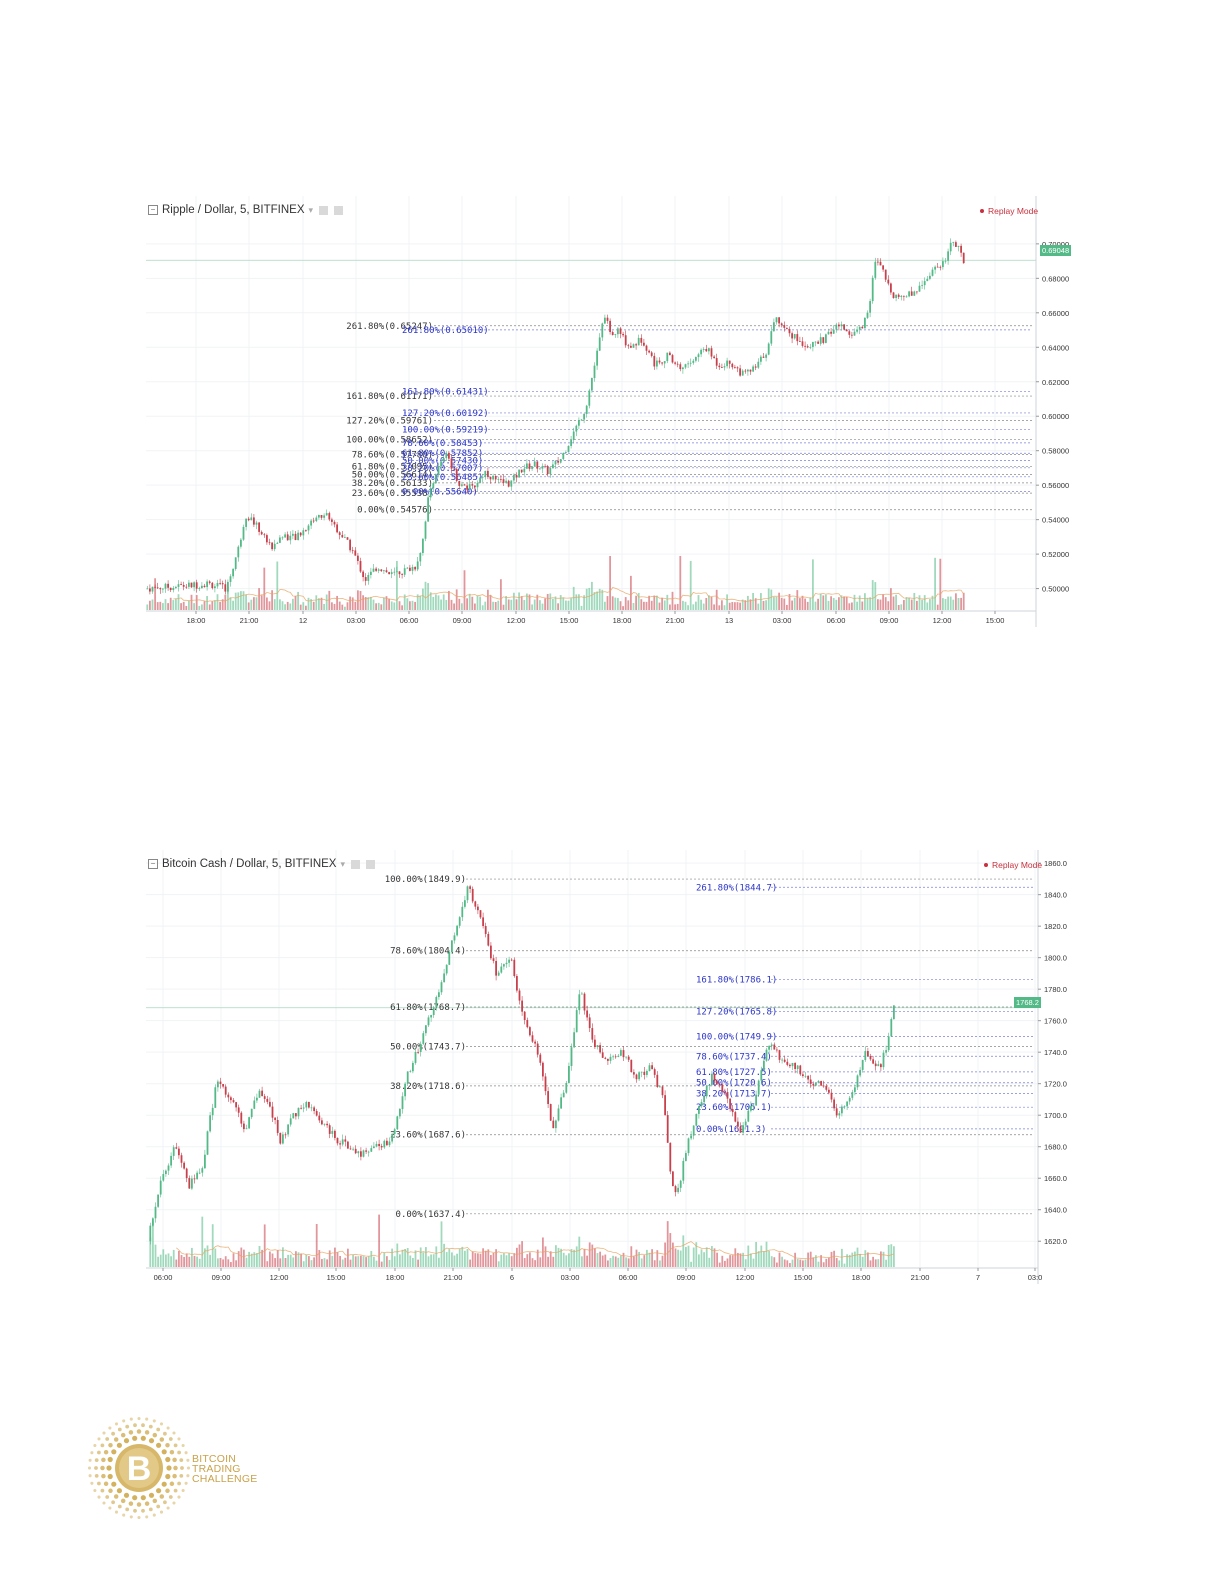  I want to click on fib-level-label-right: 261.80%(1844.7), so click(736, 888).